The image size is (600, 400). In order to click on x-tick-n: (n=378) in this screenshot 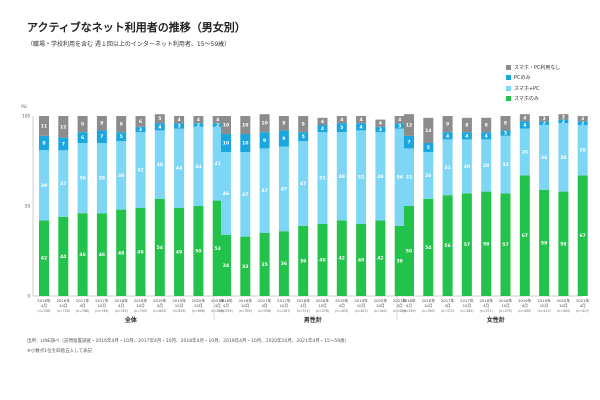, I will do `click(322, 311)`.